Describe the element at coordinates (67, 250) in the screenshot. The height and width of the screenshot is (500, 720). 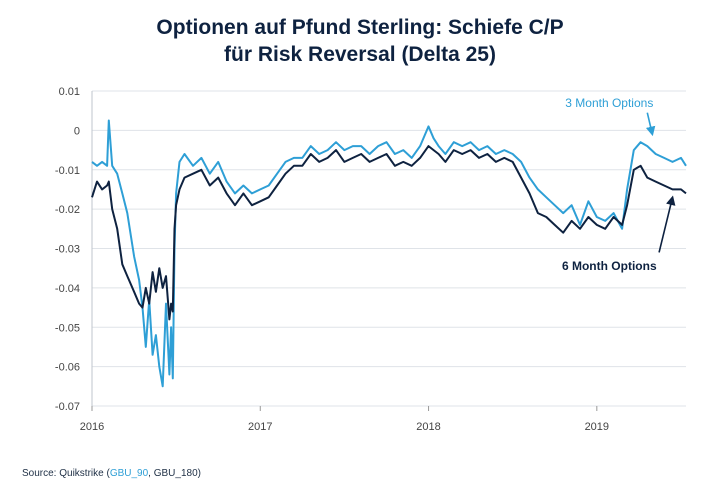
I see `y-tick-label: -0.03` at that location.